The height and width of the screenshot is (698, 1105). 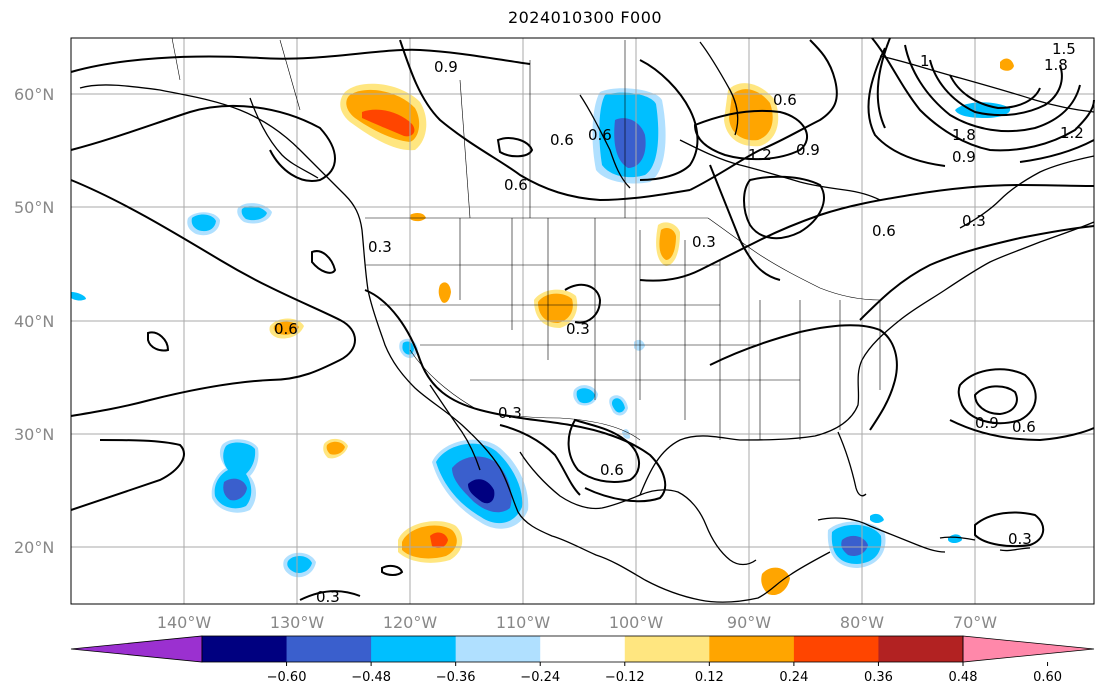 I want to click on colorbar-tick-label: 0.12, so click(x=709, y=677).